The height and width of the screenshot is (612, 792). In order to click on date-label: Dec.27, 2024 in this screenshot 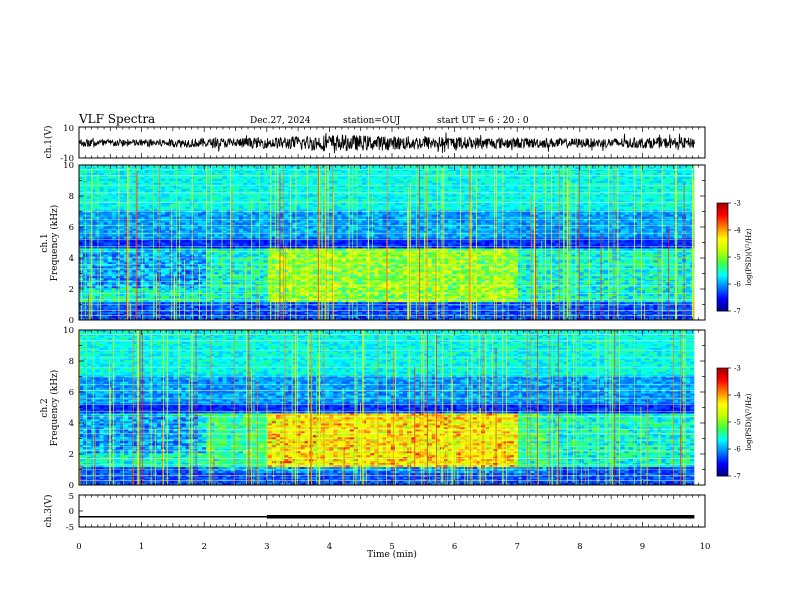, I will do `click(280, 121)`.